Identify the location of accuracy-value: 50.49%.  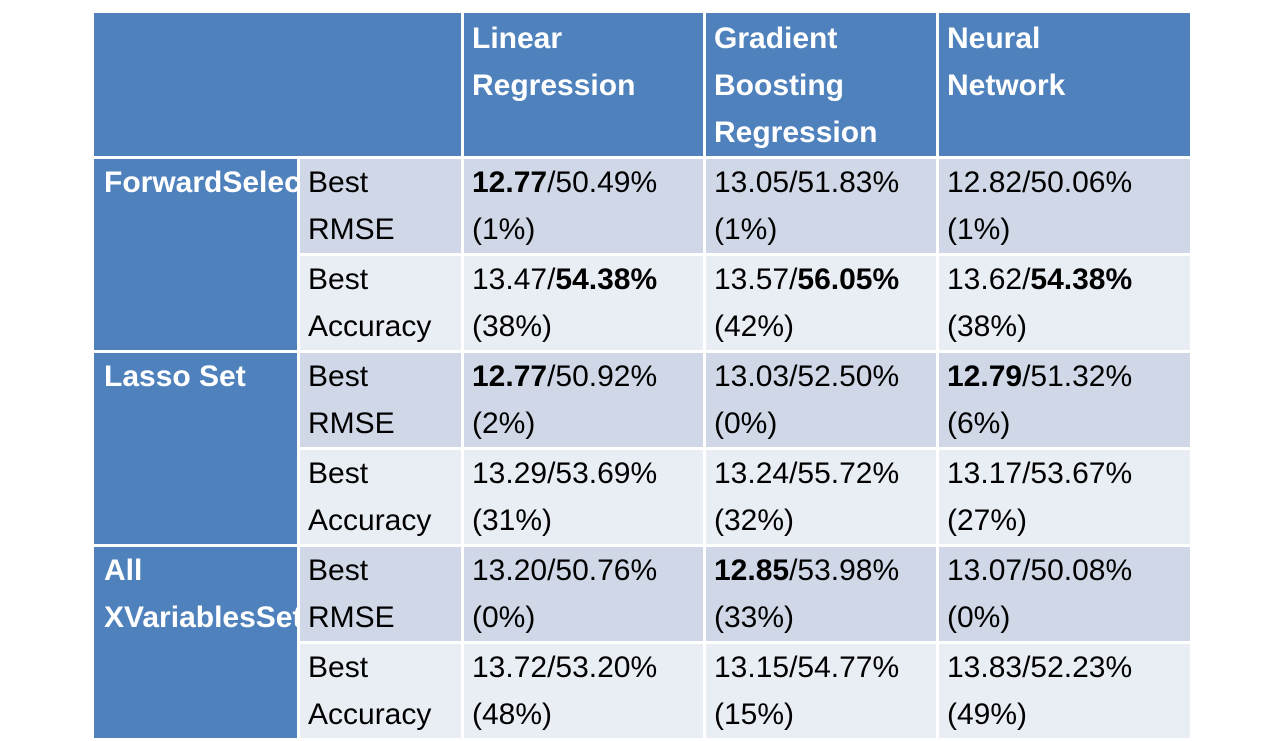
(606, 182).